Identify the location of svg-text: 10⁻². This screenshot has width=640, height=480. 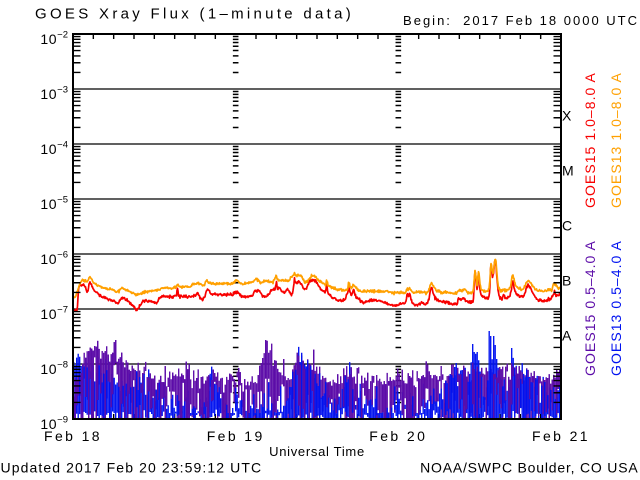
(54, 39).